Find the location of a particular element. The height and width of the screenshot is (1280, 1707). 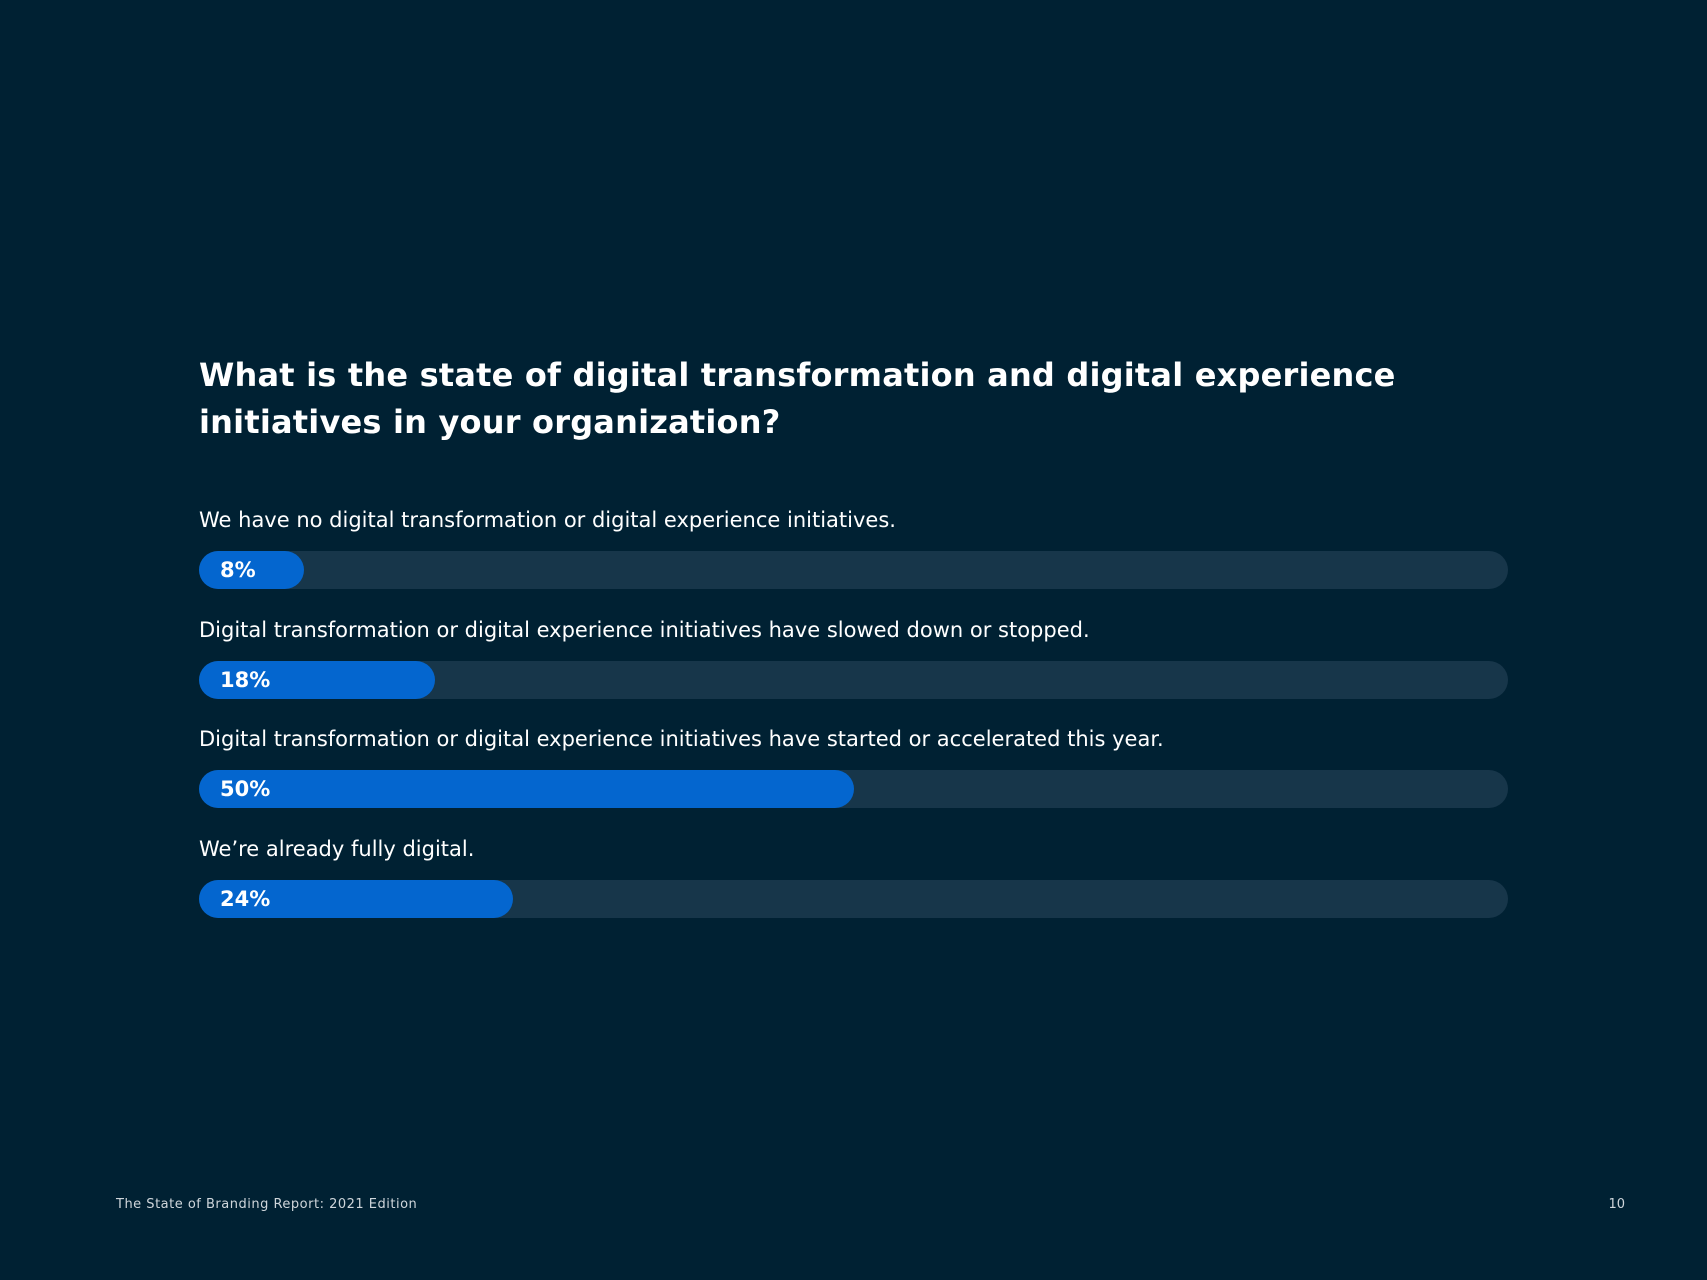

bar: 18% is located at coordinates (317, 679).